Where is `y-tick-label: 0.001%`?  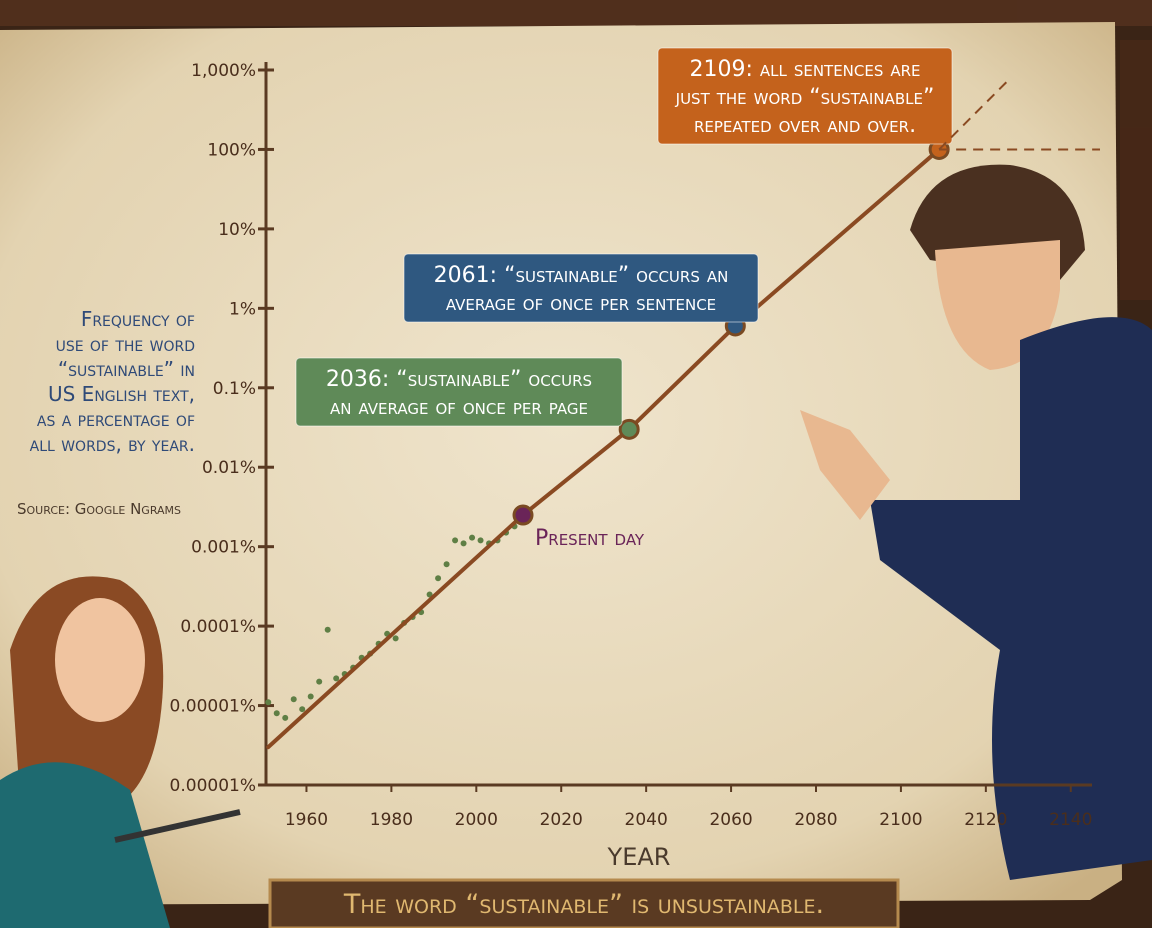
y-tick-label: 0.001% is located at coordinates (223, 548).